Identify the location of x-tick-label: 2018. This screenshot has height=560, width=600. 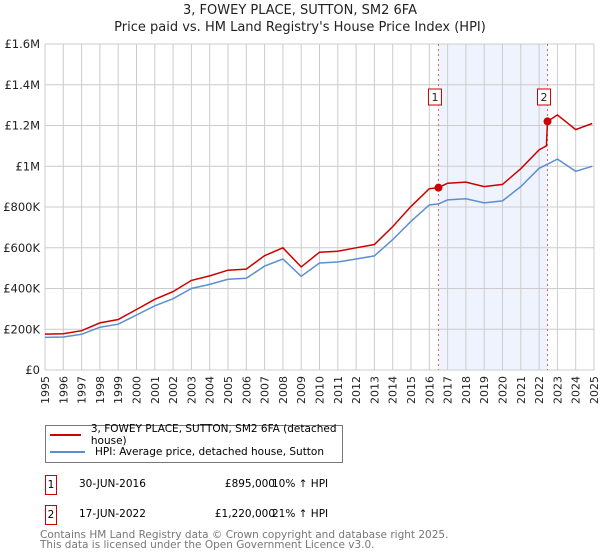
(466, 390).